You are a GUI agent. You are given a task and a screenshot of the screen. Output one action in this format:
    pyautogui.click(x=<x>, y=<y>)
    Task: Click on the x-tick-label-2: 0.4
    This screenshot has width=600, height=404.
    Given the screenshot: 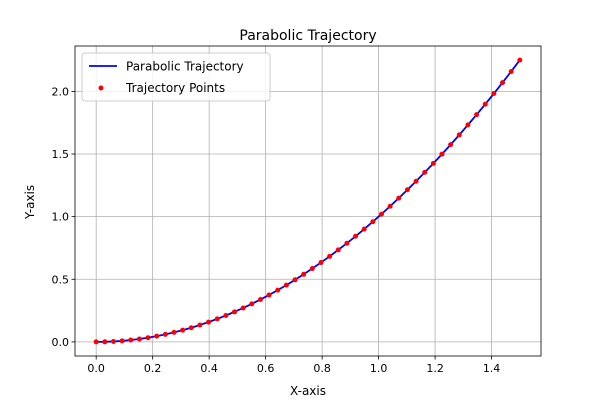 What is the action you would take?
    pyautogui.click(x=209, y=368)
    